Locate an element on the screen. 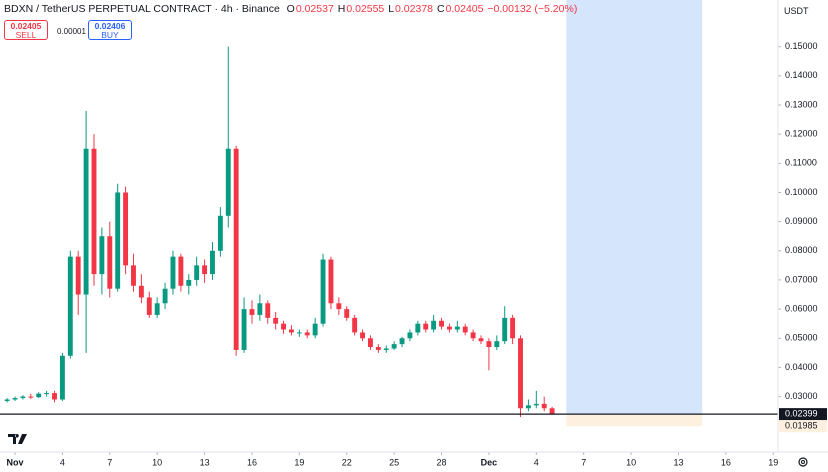 The width and height of the screenshot is (828, 472). range-target-zone is located at coordinates (634, 207).